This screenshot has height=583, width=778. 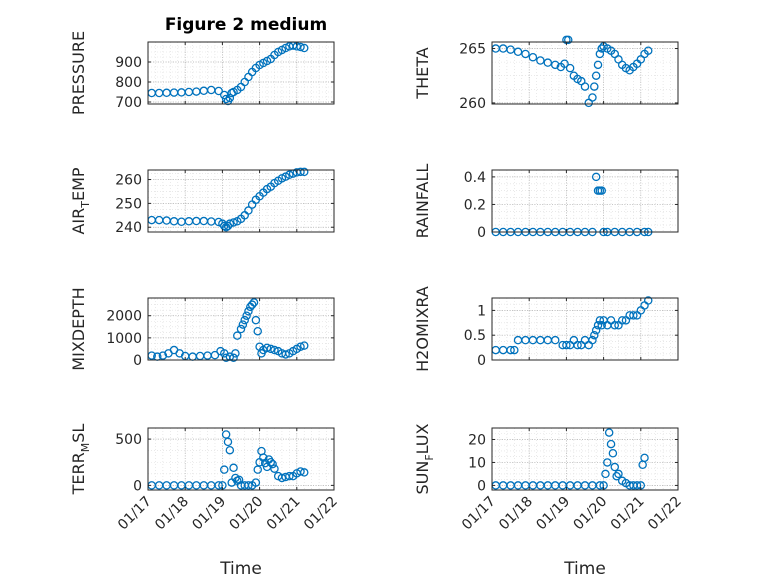 What do you see at coordinates (585, 459) in the screenshot?
I see `sun_flux-axes-box` at bounding box center [585, 459].